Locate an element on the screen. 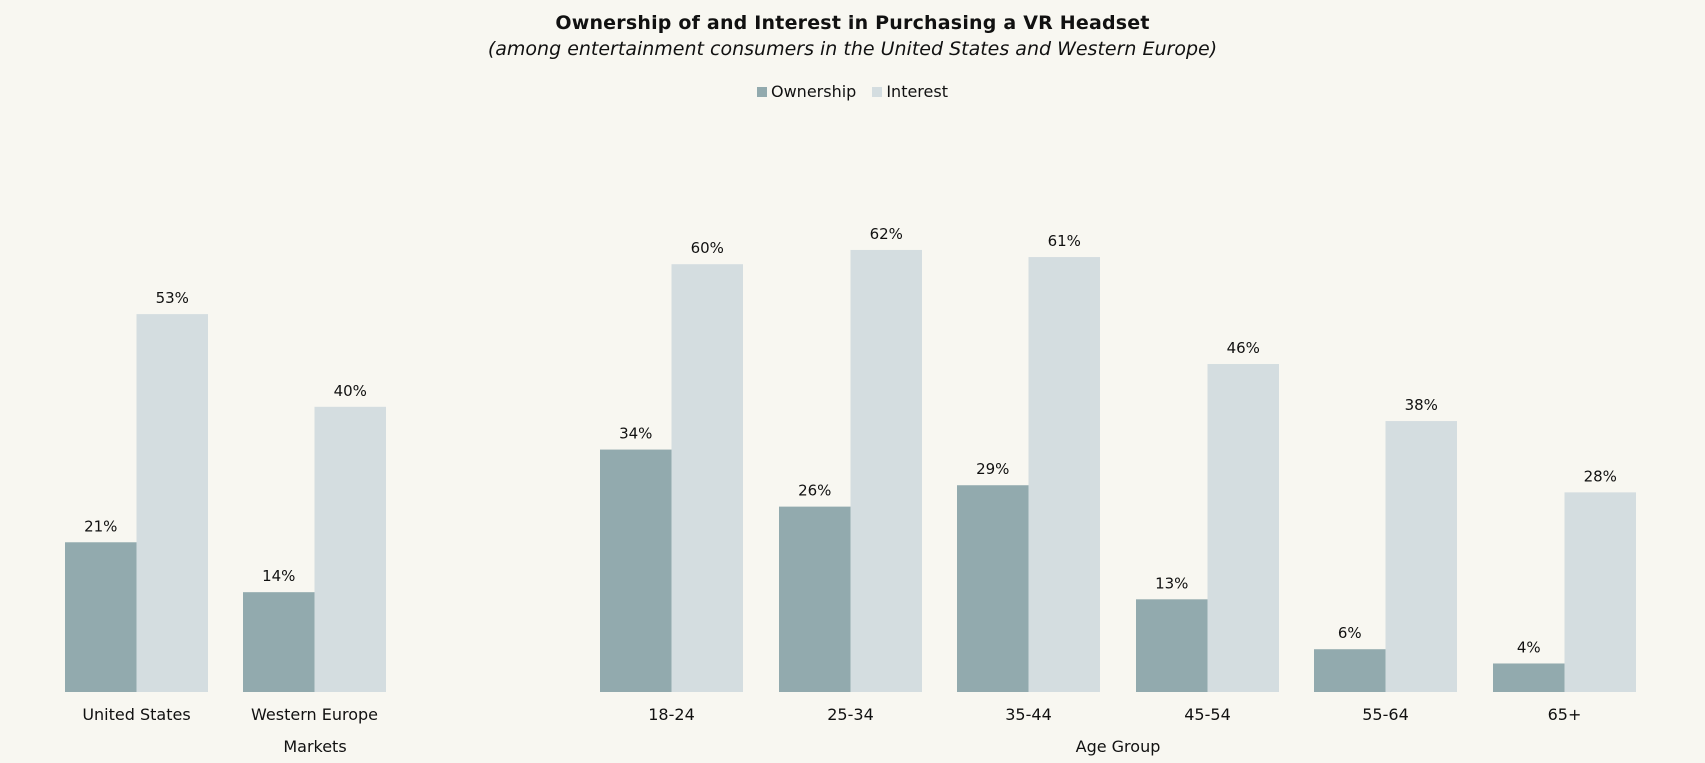 This screenshot has width=1705, height=763. data-label-ownership-western-europe: 14% is located at coordinates (278, 576).